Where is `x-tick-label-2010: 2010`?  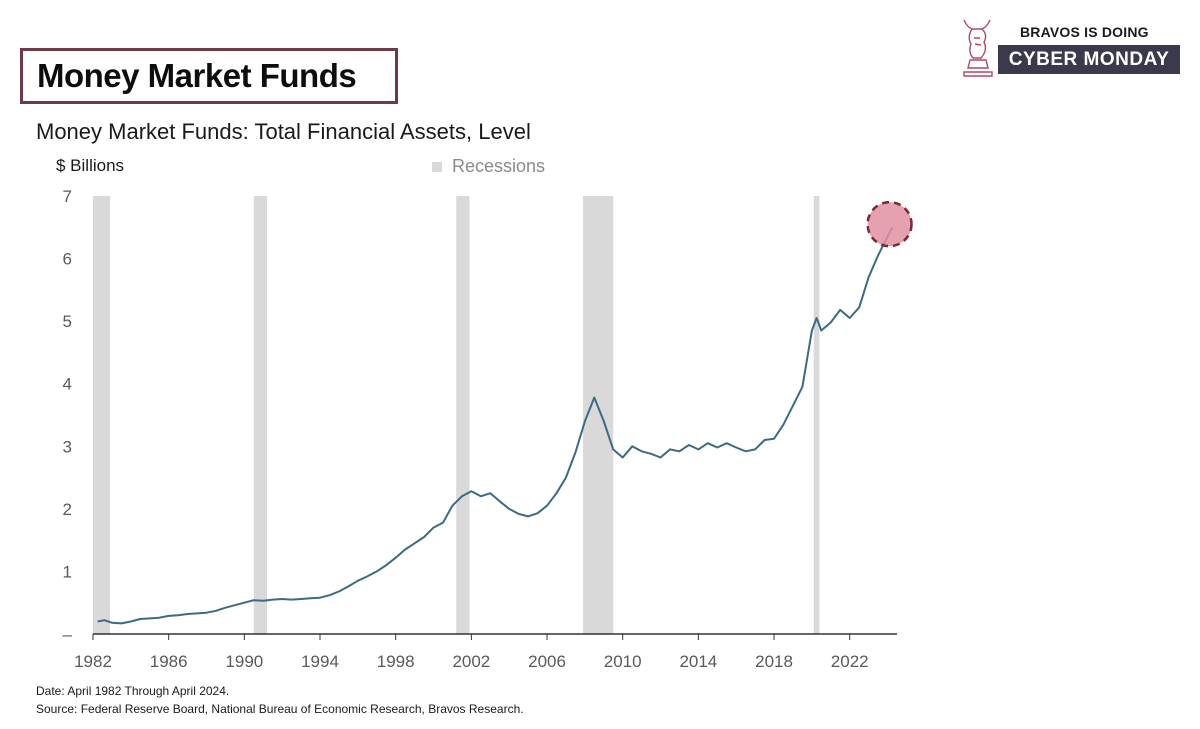
x-tick-label-2010: 2010 is located at coordinates (623, 661).